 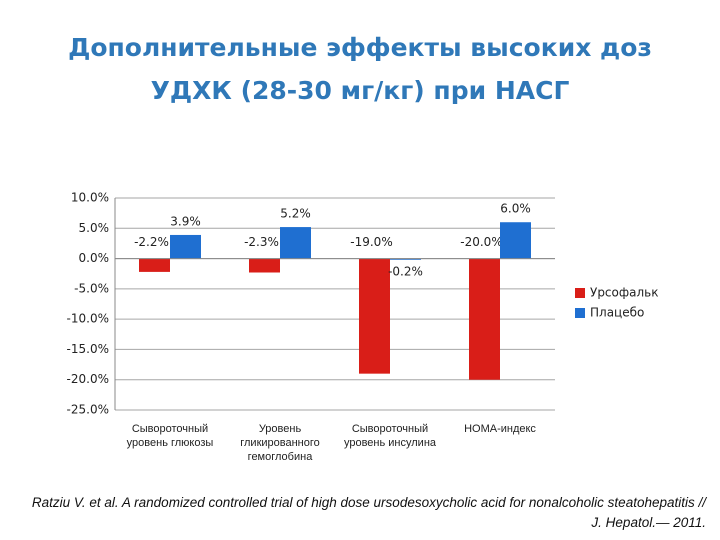 I want to click on x-tick-label: Сывороточный уровень инсулина, so click(x=390, y=436).